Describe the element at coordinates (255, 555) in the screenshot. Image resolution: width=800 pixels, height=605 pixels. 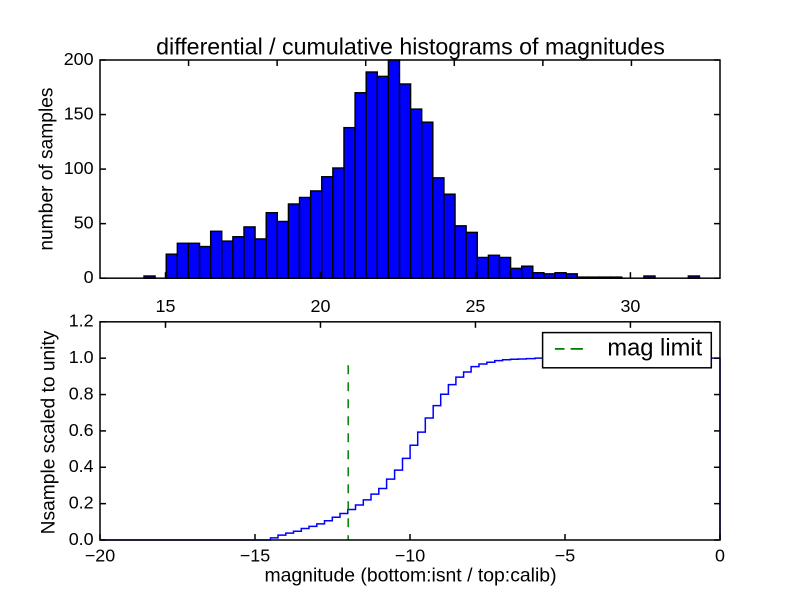
I see `svg-text: −15` at that location.